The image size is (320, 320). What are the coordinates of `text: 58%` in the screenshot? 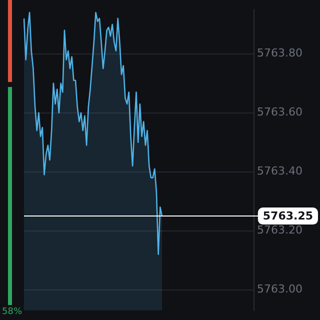 It's located at (12, 312).